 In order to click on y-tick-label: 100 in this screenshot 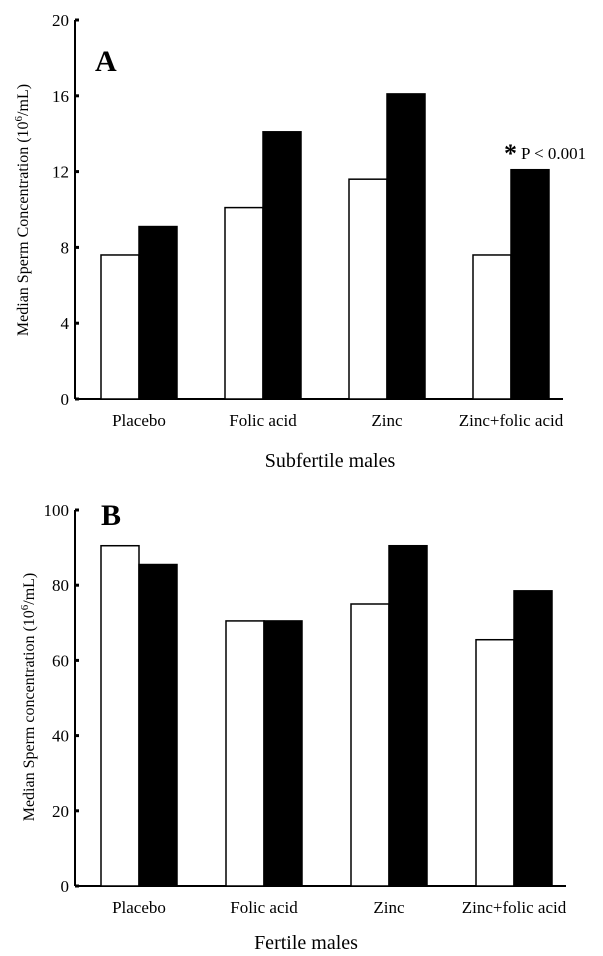, I will do `click(57, 510)`.